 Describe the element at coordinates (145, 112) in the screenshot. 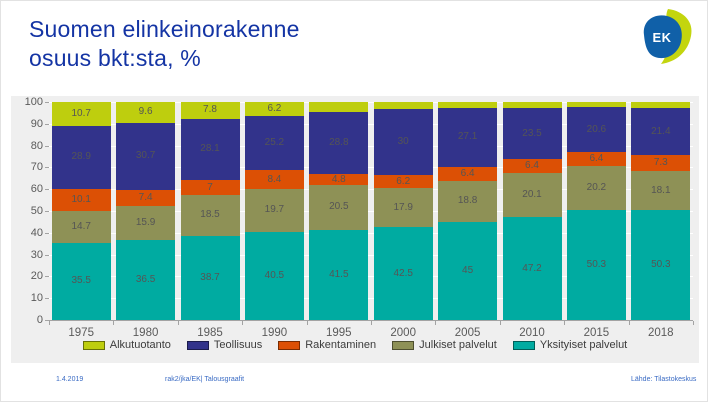

I see `bar-segment-label: 9.6` at that location.